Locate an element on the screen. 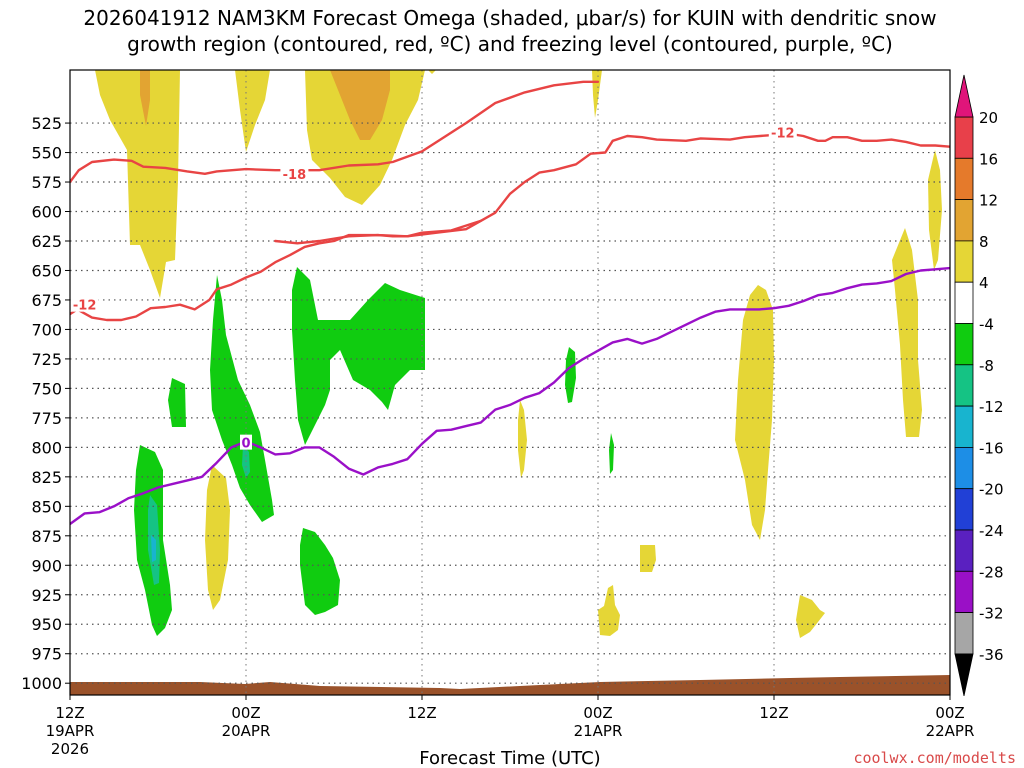 The image size is (1024, 768). contour-label-3: 0 is located at coordinates (245, 444).